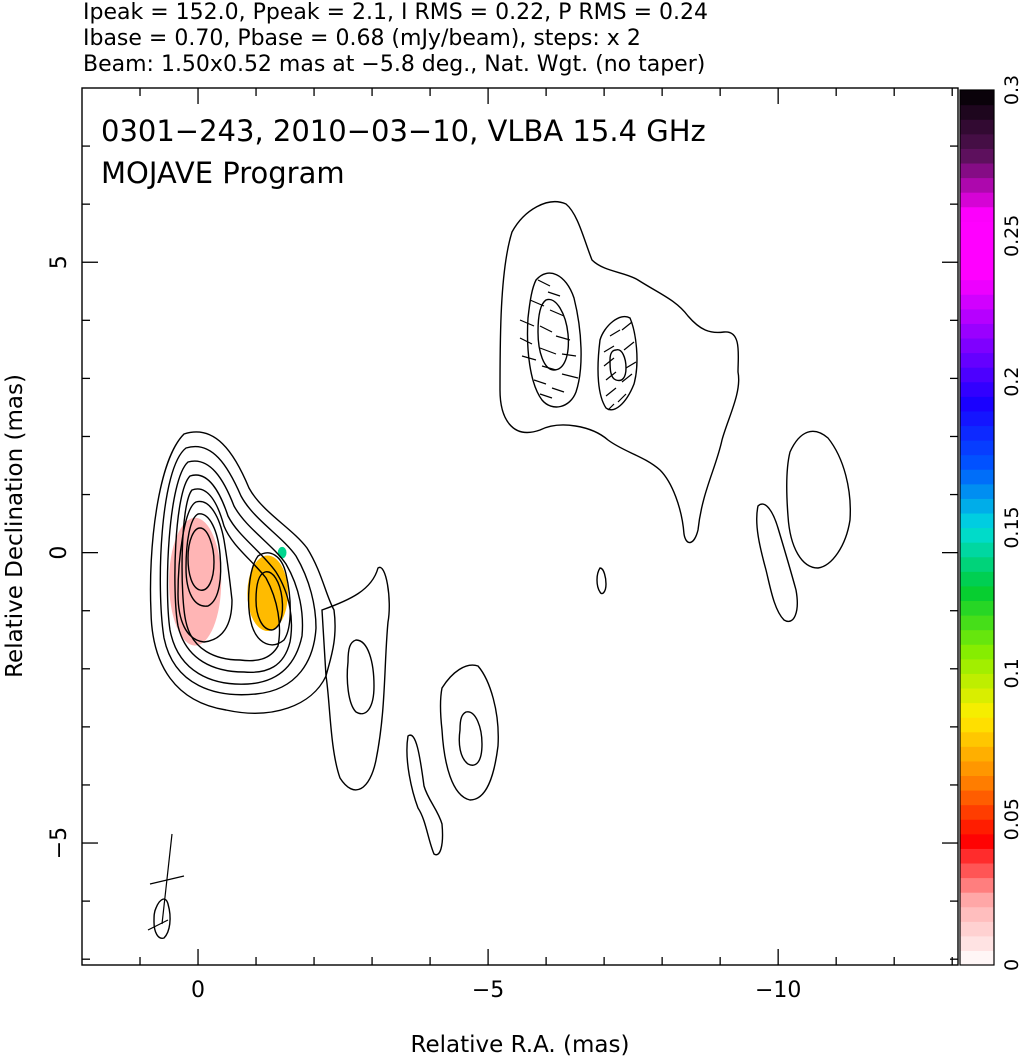  I want to click on chart-subtitle: MOJAVE Program, so click(223, 173).